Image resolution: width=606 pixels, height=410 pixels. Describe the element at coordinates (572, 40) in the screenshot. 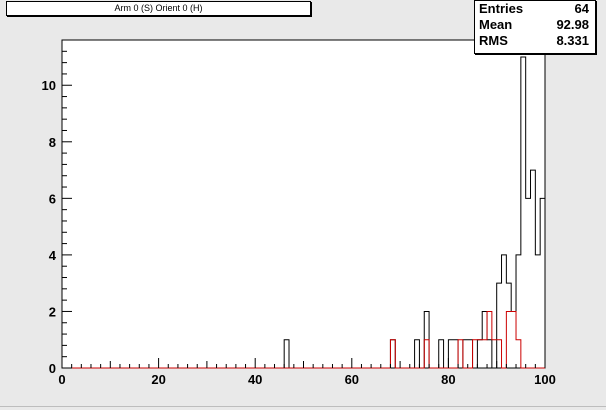

I see `rms-value: 8.331` at that location.